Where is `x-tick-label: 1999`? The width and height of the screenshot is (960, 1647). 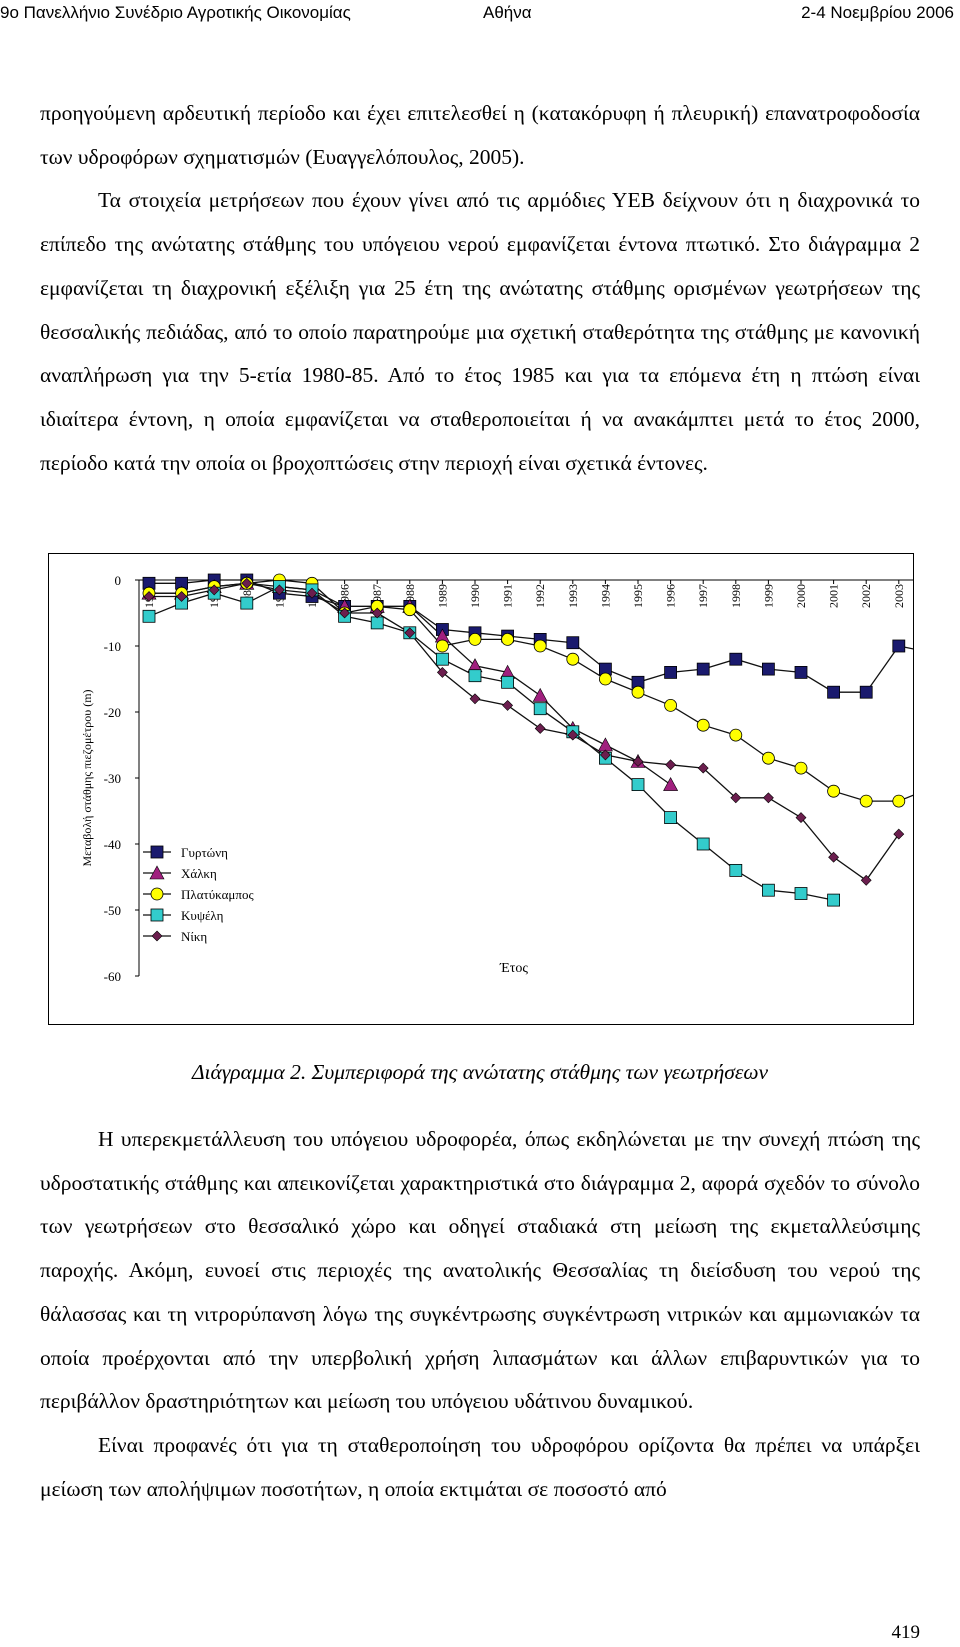 x-tick-label: 1999 is located at coordinates (768, 596).